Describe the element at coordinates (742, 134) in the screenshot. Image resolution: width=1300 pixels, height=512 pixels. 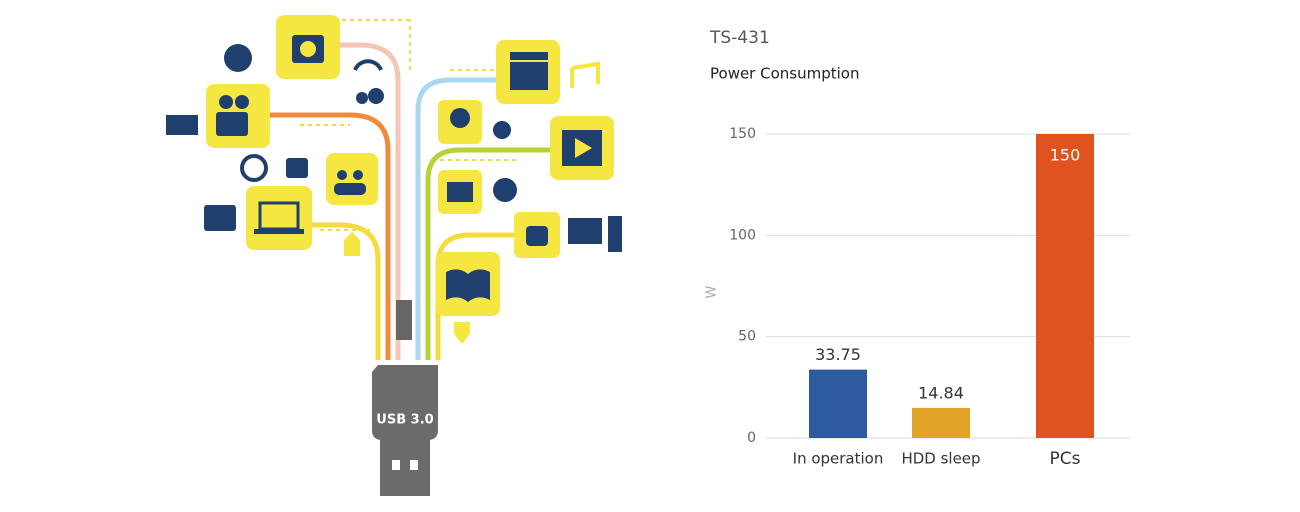
I see `y-tick-label: 150` at that location.